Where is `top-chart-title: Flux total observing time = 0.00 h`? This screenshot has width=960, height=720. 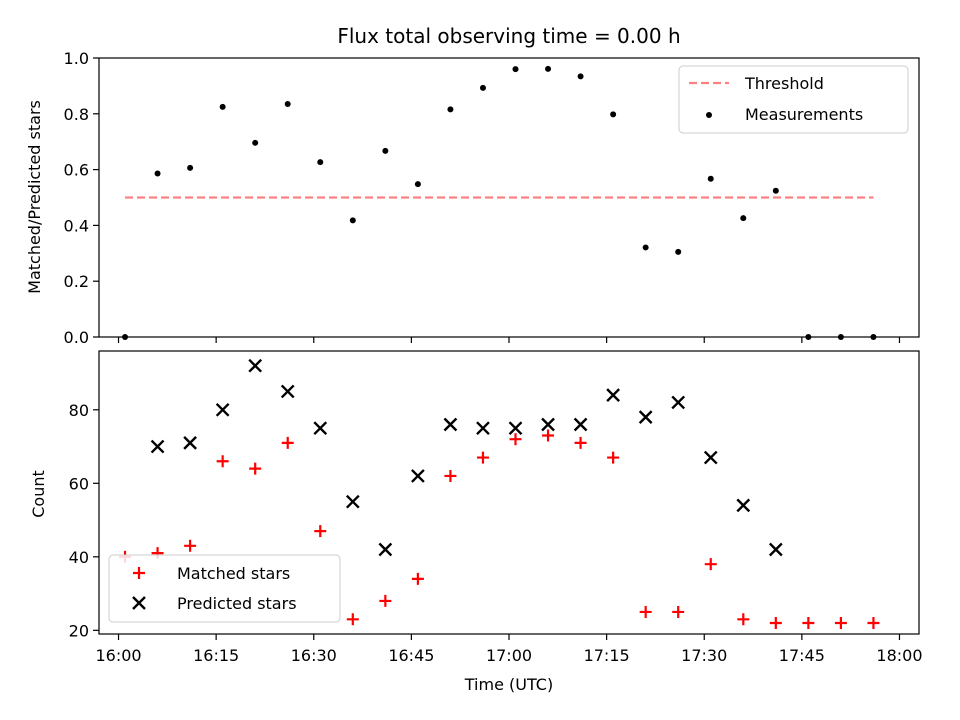
top-chart-title: Flux total observing time = 0.00 h is located at coordinates (508, 36).